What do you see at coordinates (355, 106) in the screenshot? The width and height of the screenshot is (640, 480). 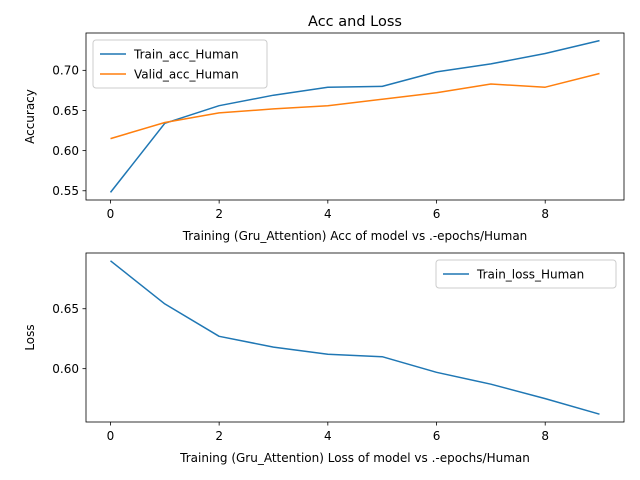 I see `series-line-Valid_acc_Human` at bounding box center [355, 106].